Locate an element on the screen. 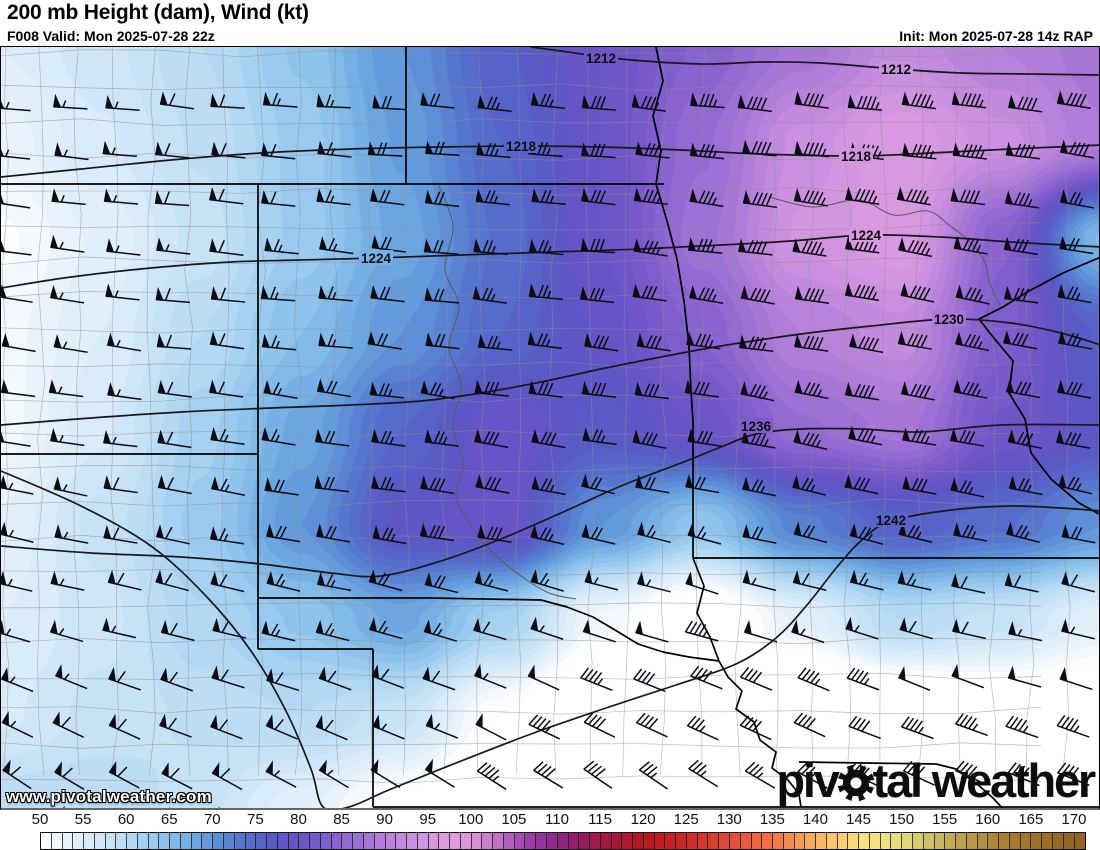 Image resolution: width=1100 pixels, height=850 pixels. logo-text-left: piv is located at coordinates (808, 780).